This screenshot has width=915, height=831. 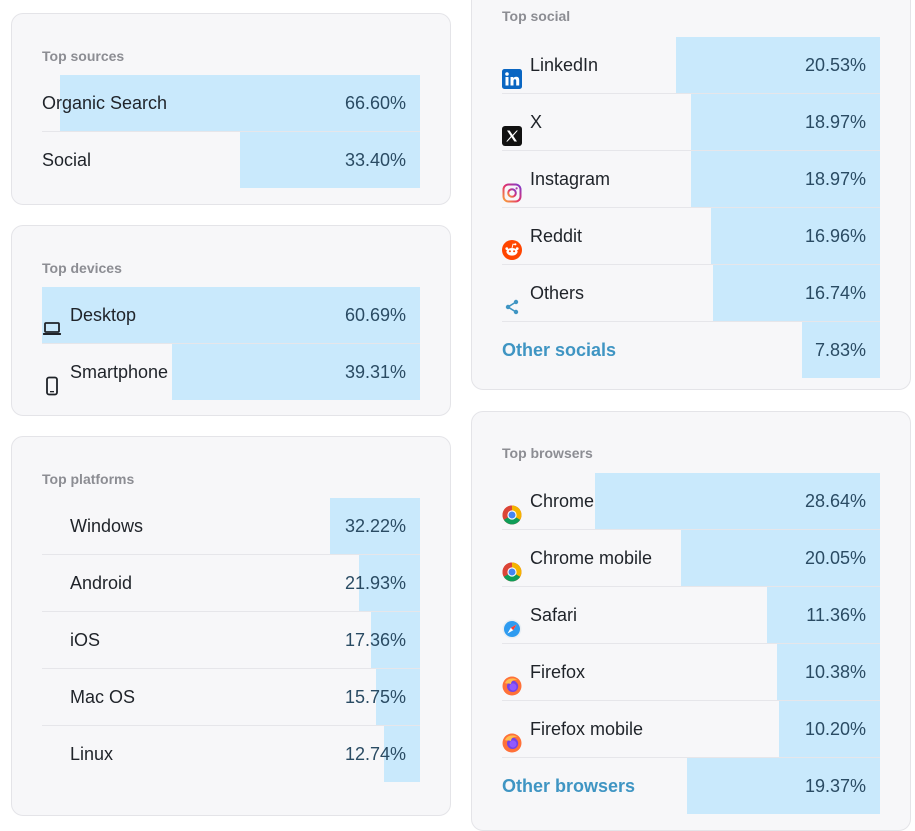 What do you see at coordinates (512, 186) in the screenshot?
I see `instagram-icon` at bounding box center [512, 186].